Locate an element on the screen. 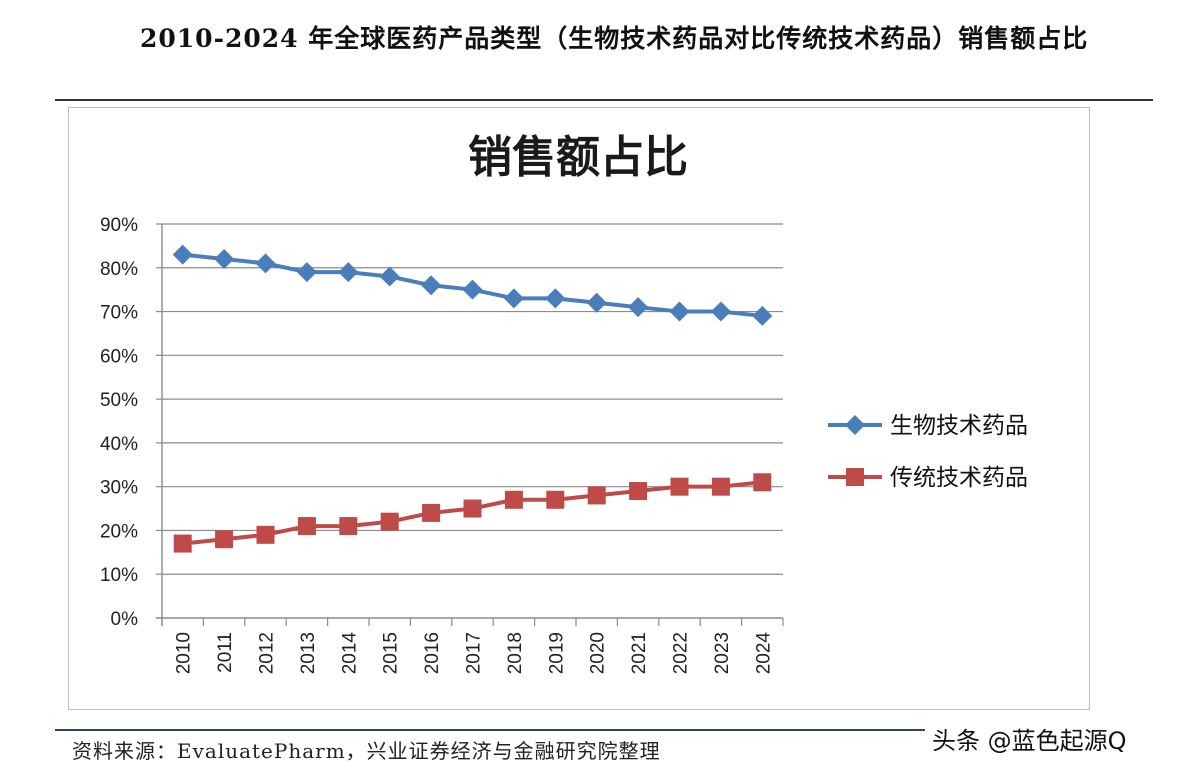 The width and height of the screenshot is (1200, 772). y-tick-label: 40% is located at coordinates (119, 444).